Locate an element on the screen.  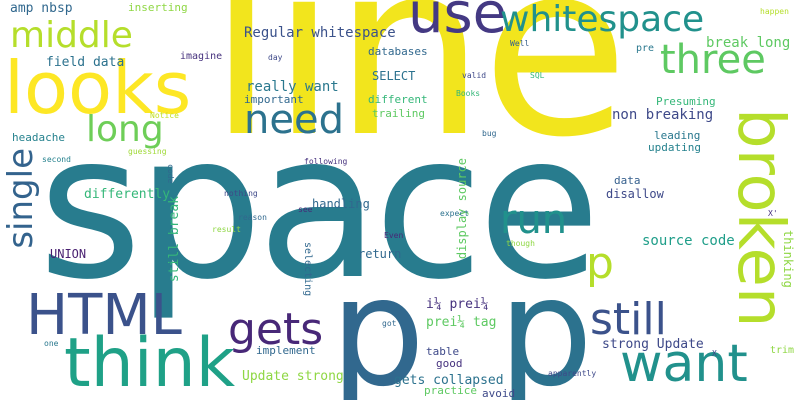
word: break long is located at coordinates (748, 43).